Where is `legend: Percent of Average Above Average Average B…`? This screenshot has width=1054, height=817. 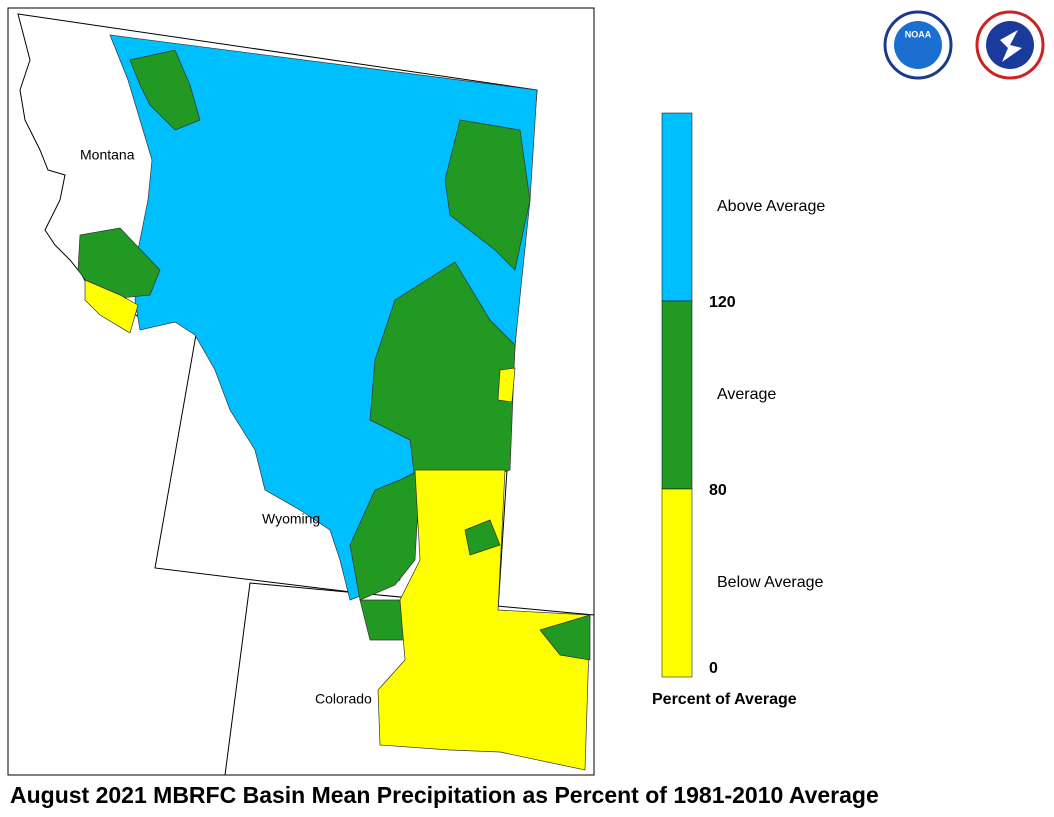 legend: Percent of Average Above Average Average B… is located at coordinates (738, 410).